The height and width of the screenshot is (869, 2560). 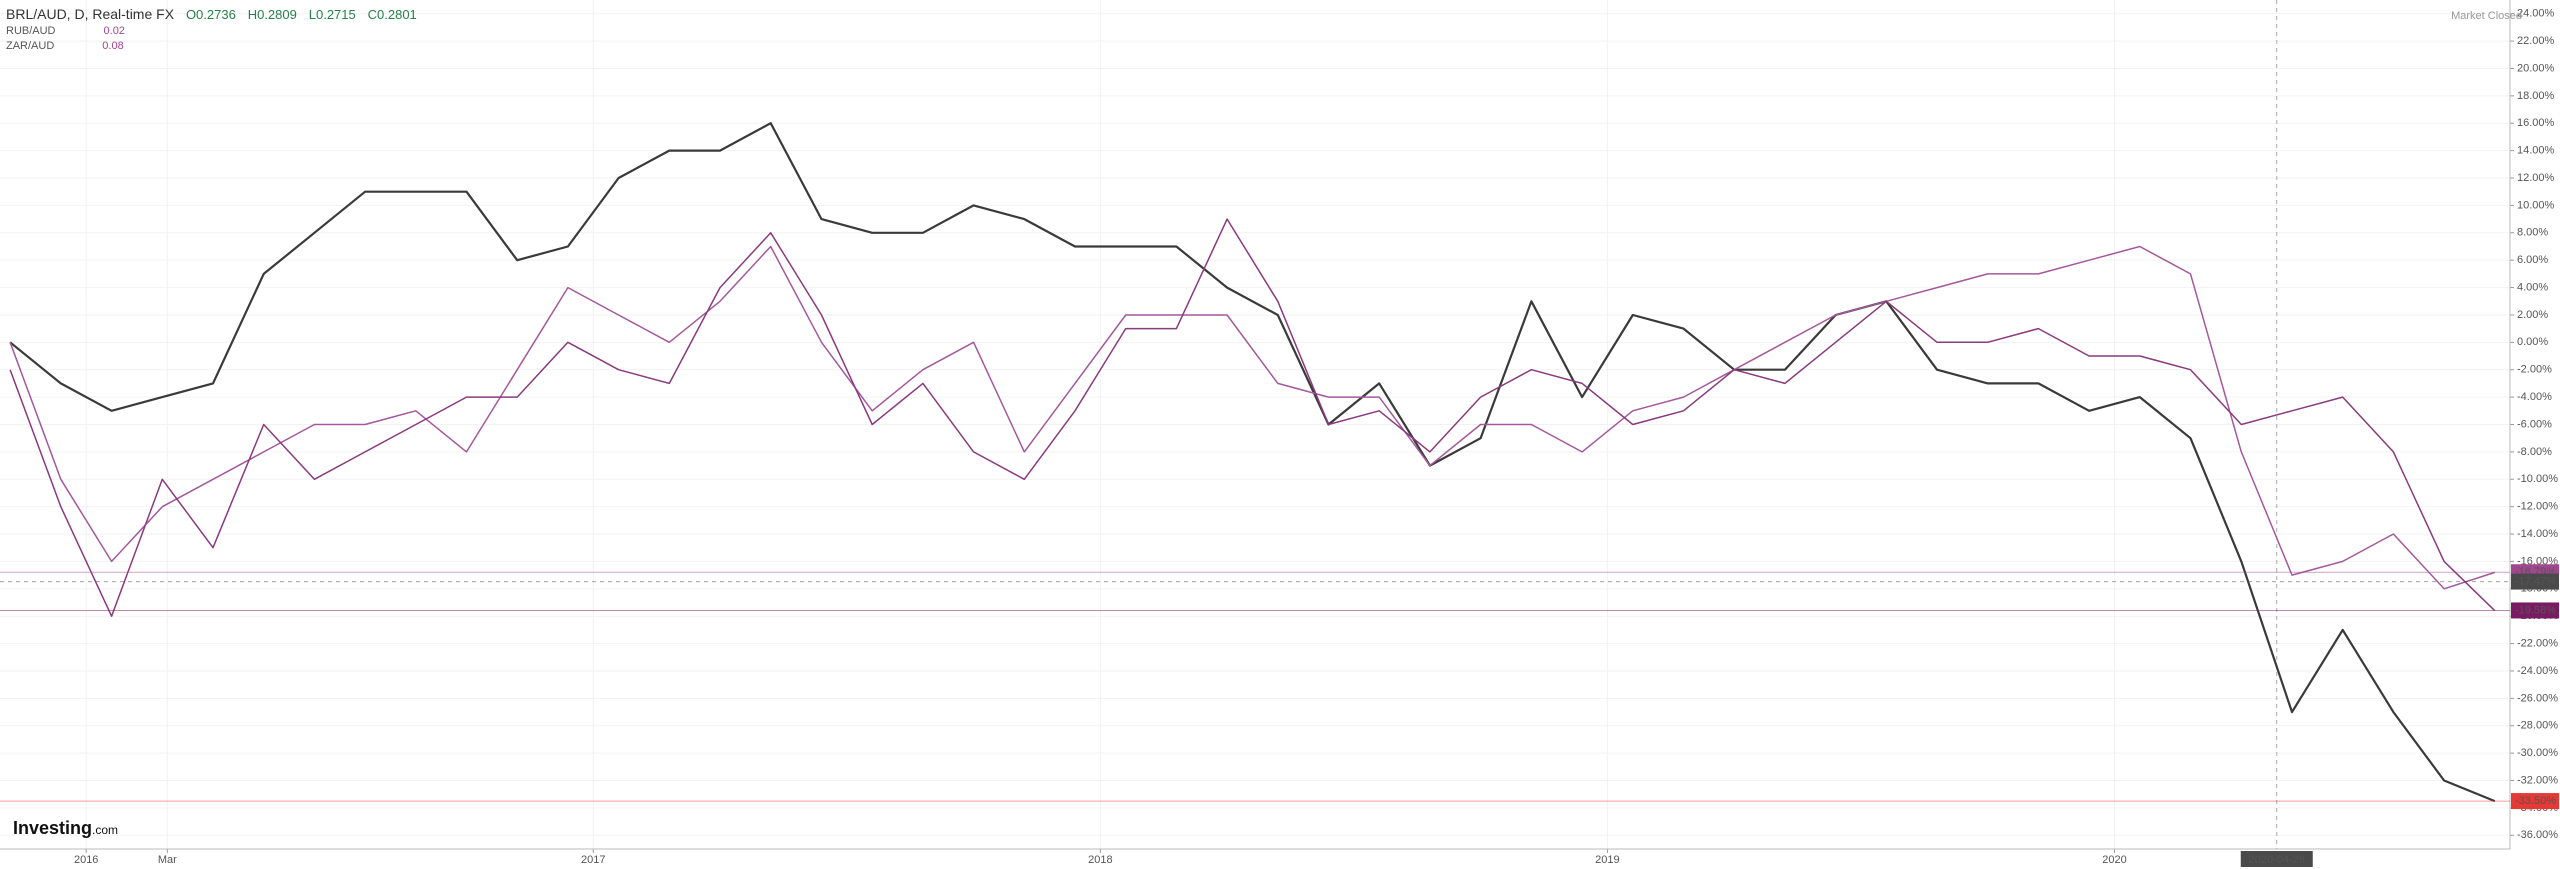 I want to click on y-tick-label: 22.00%, so click(x=2536, y=41).